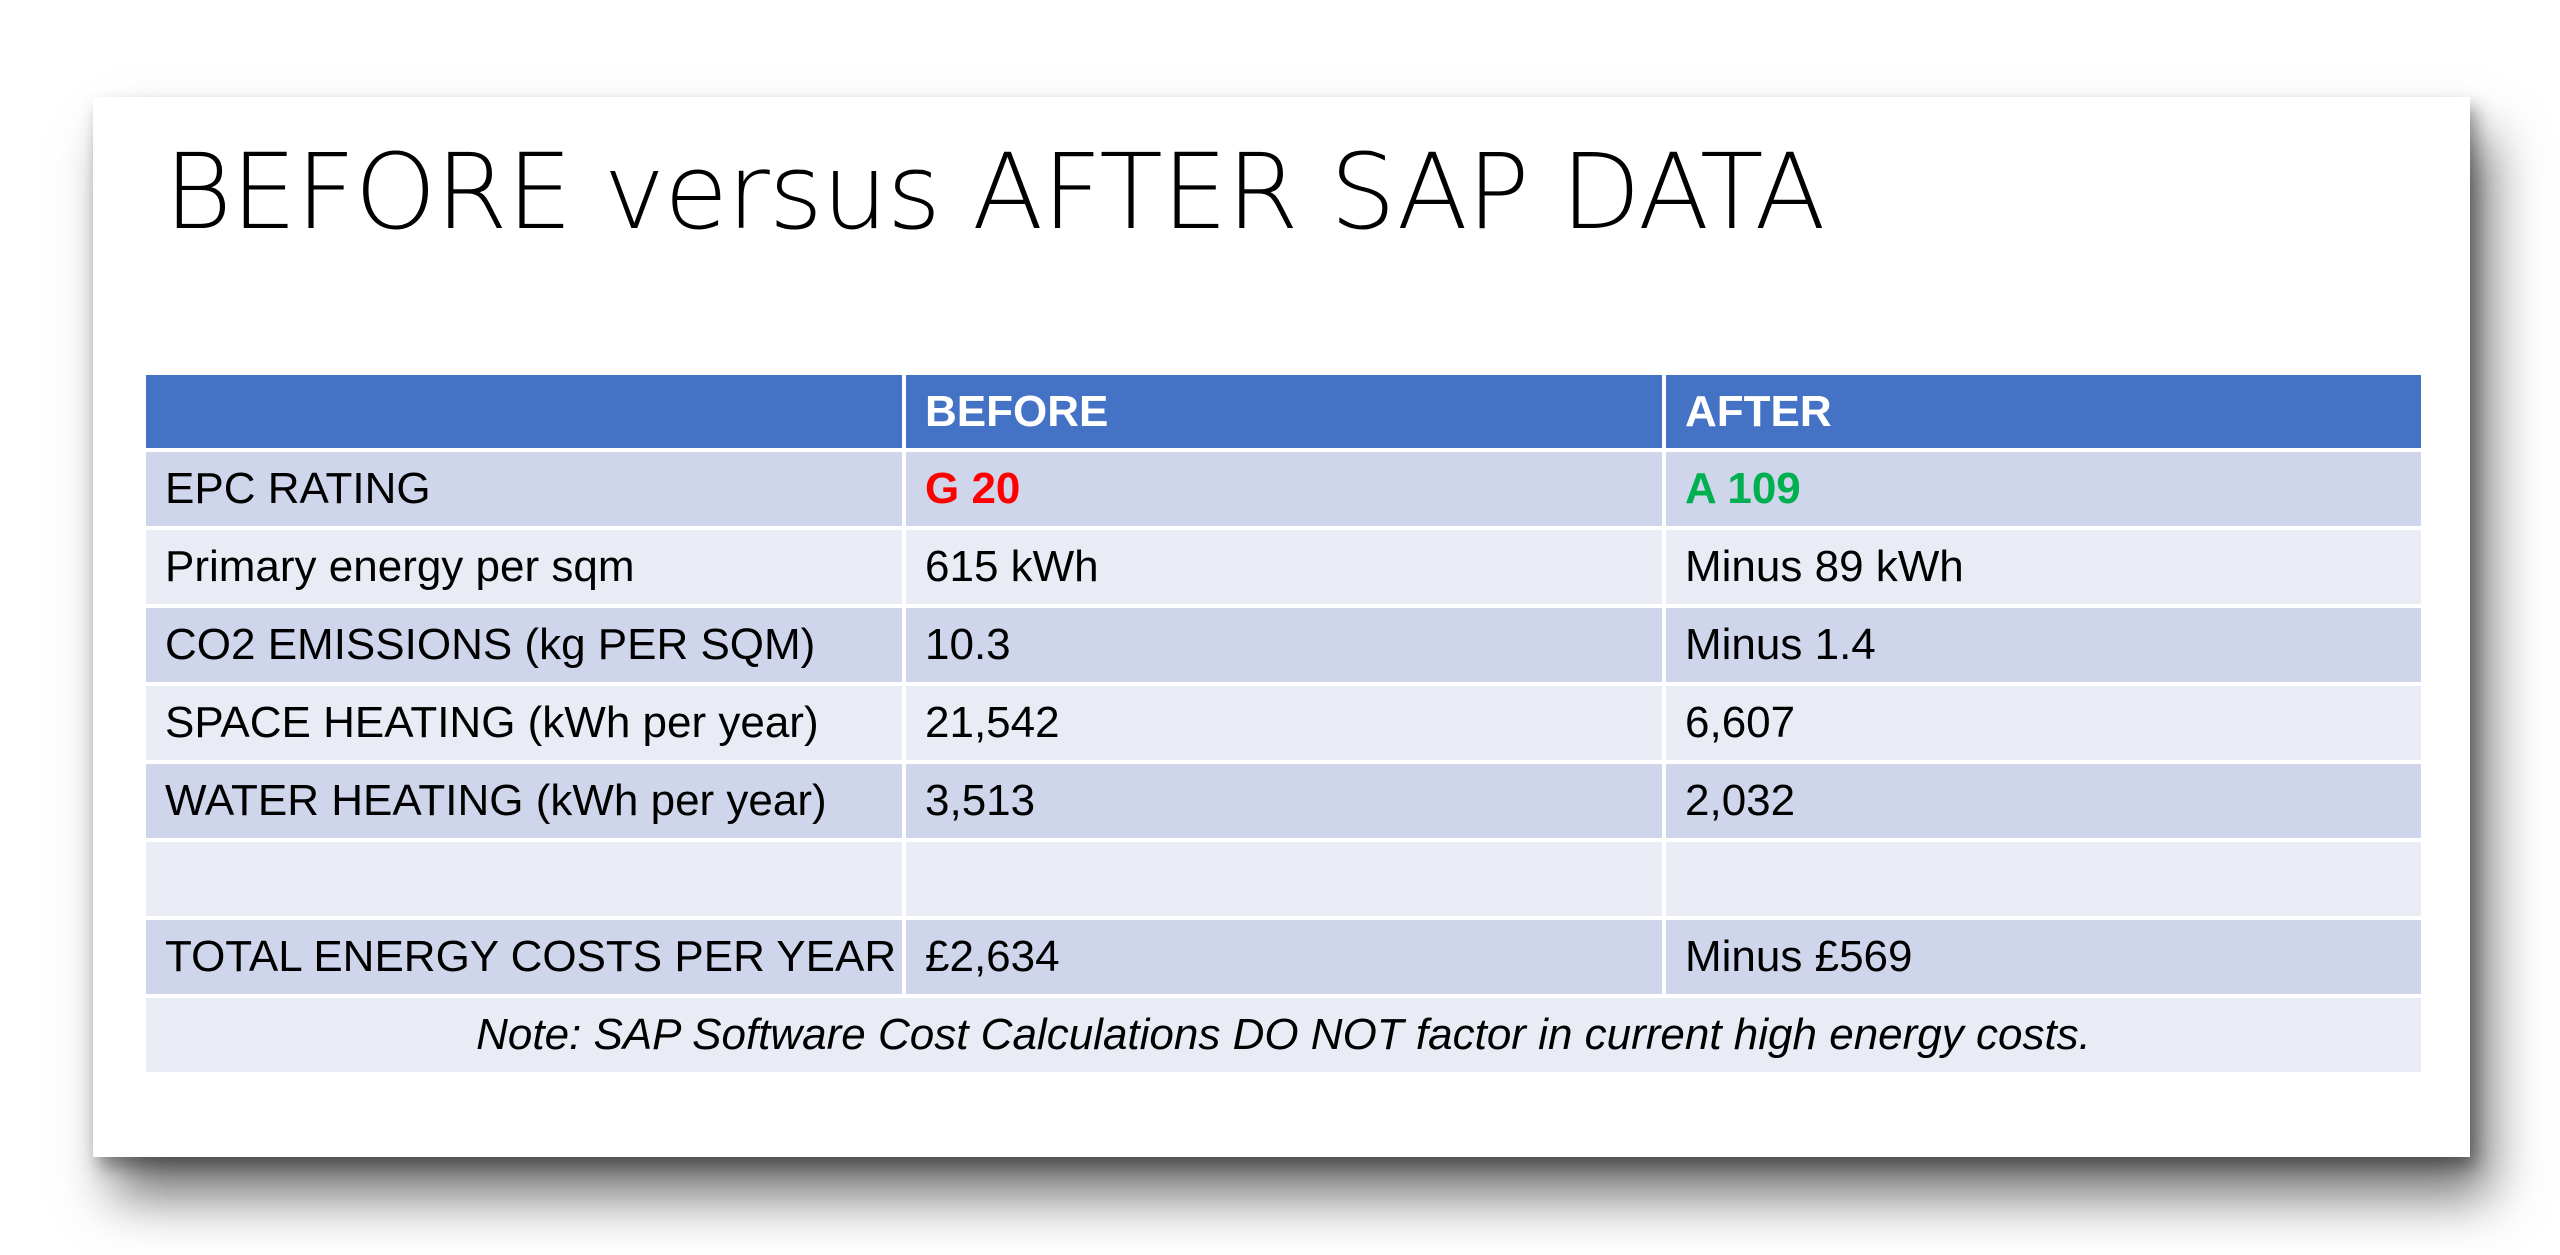 The image size is (2560, 1255). What do you see at coordinates (524, 801) in the screenshot?
I see `row-label: WATER HEATING (kWh per year)` at bounding box center [524, 801].